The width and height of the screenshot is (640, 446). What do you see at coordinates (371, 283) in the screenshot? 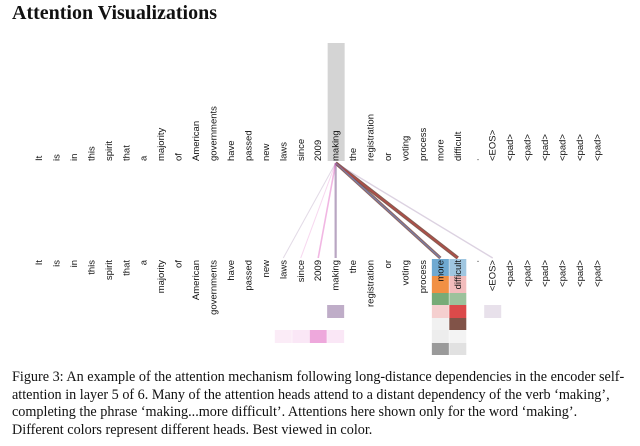
I see `bottom-token: registration` at bounding box center [371, 283].